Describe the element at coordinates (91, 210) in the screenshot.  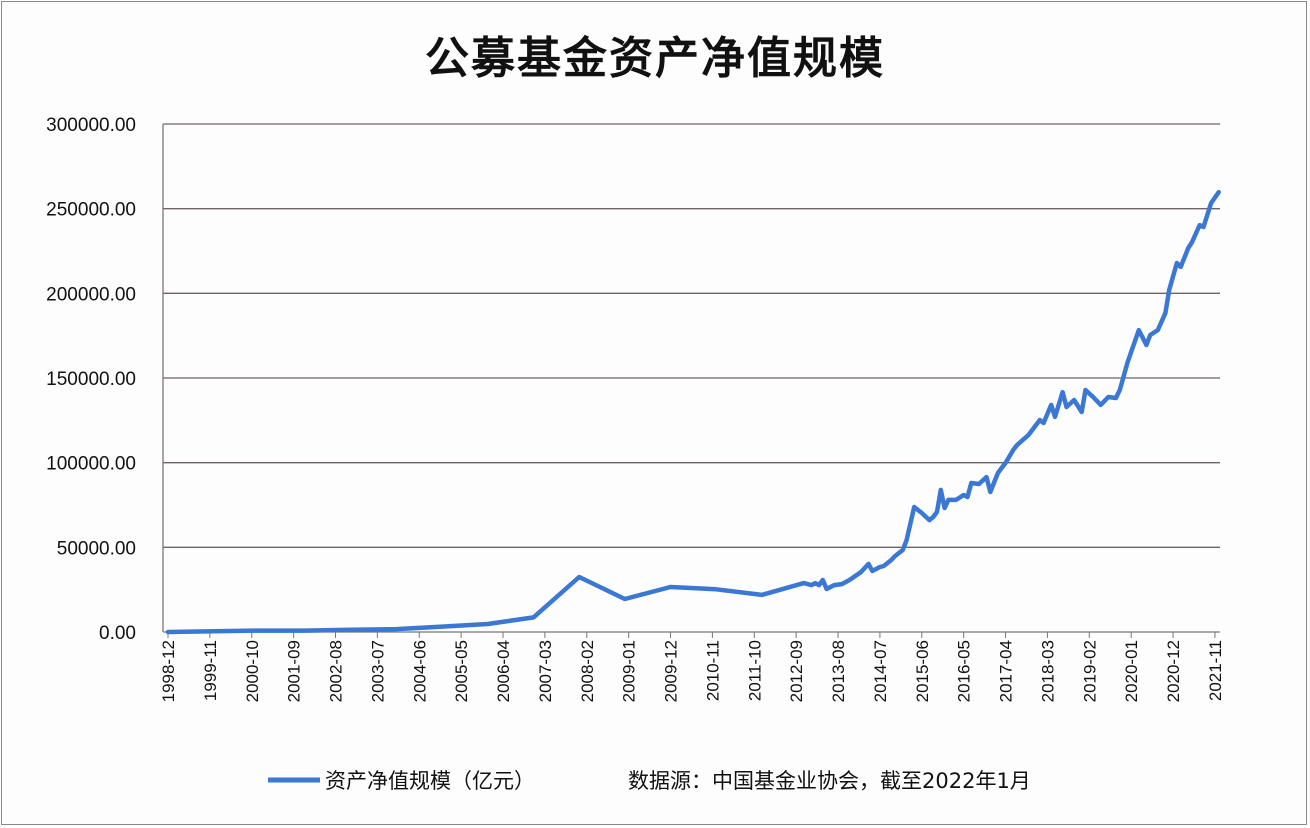
I see `y-tick-label: 250000.00` at that location.